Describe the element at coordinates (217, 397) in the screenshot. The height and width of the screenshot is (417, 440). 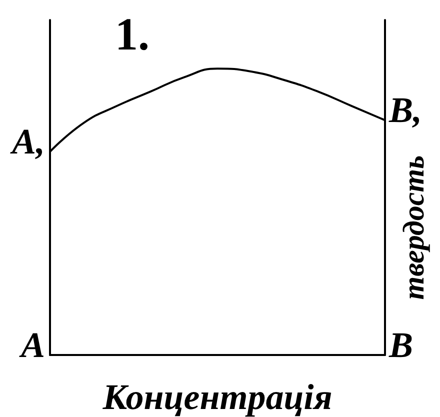
I see `x-axis-title: Концентрація` at that location.